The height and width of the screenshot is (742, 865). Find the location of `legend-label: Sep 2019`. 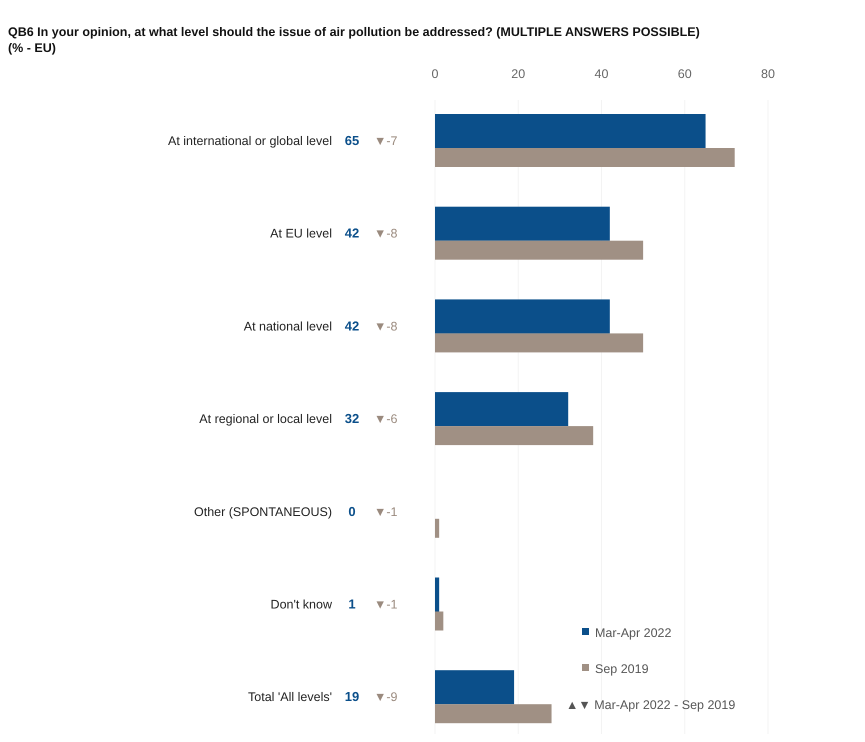

legend-label: Sep 2019 is located at coordinates (622, 669).